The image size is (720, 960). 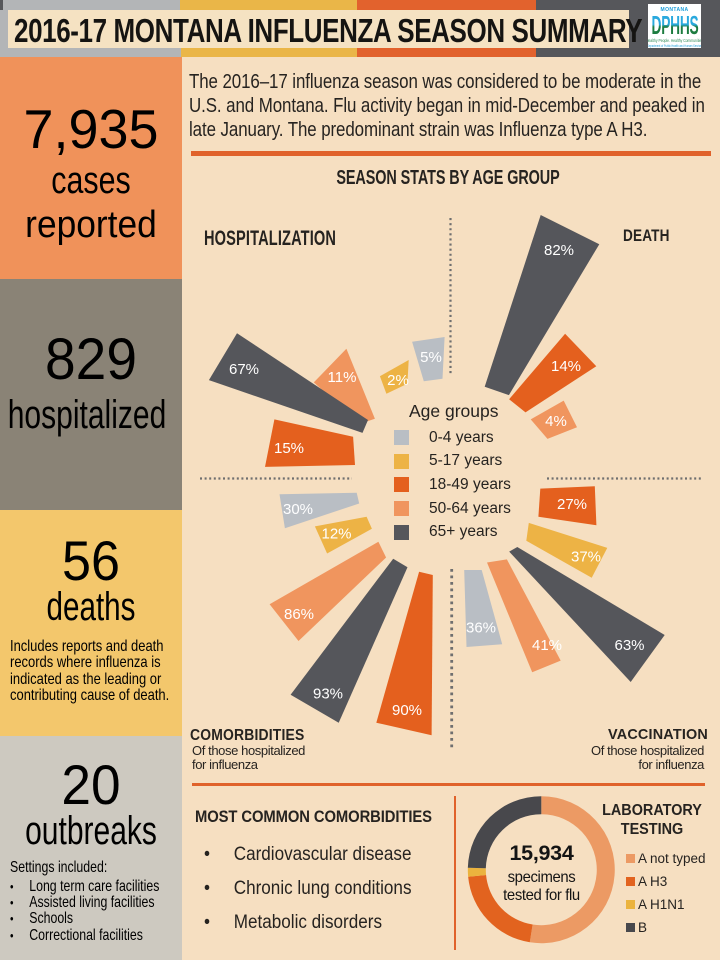 What do you see at coordinates (298, 509) in the screenshot?
I see `svg-text: 30%` at bounding box center [298, 509].